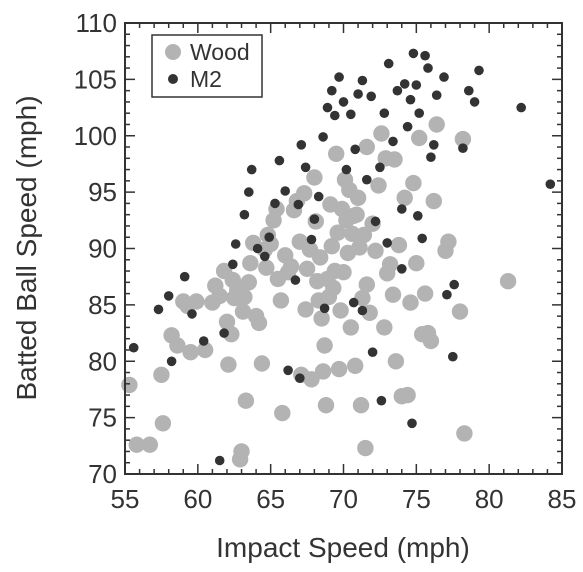 This screenshot has width=583, height=572. Describe the element at coordinates (197, 499) in the screenshot. I see `x-tick-label-60: 60` at that location.